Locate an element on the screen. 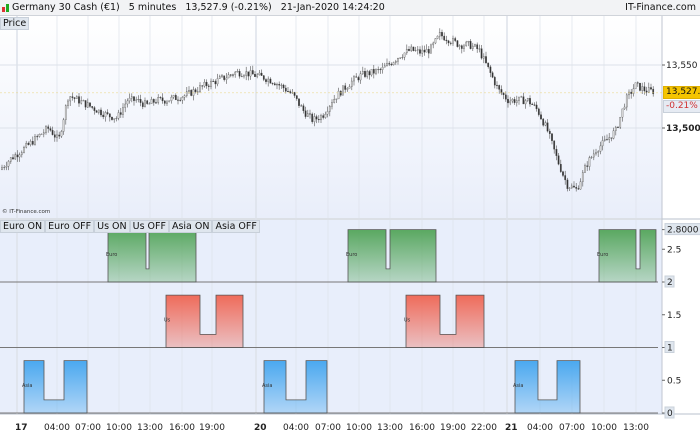  session-label: Asia is located at coordinates (267, 386).